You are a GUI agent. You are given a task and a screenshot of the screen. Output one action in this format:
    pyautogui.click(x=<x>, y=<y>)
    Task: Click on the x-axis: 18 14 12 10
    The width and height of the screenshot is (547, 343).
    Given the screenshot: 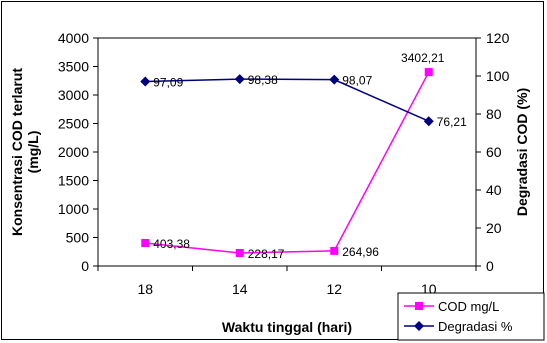 What is the action you would take?
    pyautogui.click(x=287, y=281)
    